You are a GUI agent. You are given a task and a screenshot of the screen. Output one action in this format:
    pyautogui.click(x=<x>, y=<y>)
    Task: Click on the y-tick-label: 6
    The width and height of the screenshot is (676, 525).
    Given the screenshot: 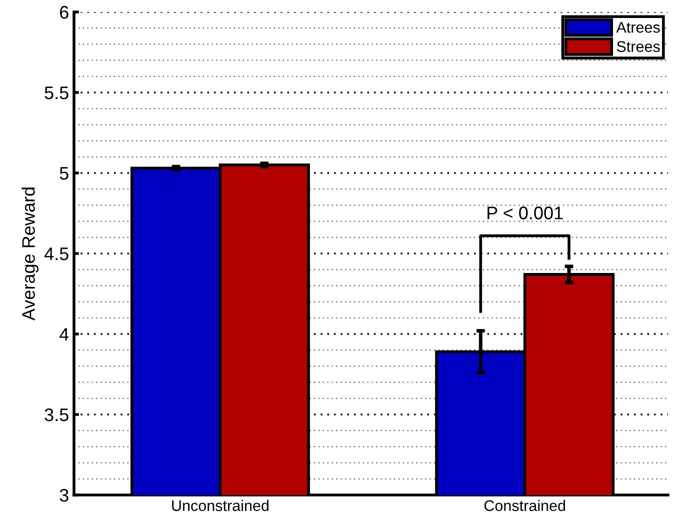 What is the action you would take?
    pyautogui.click(x=64, y=12)
    